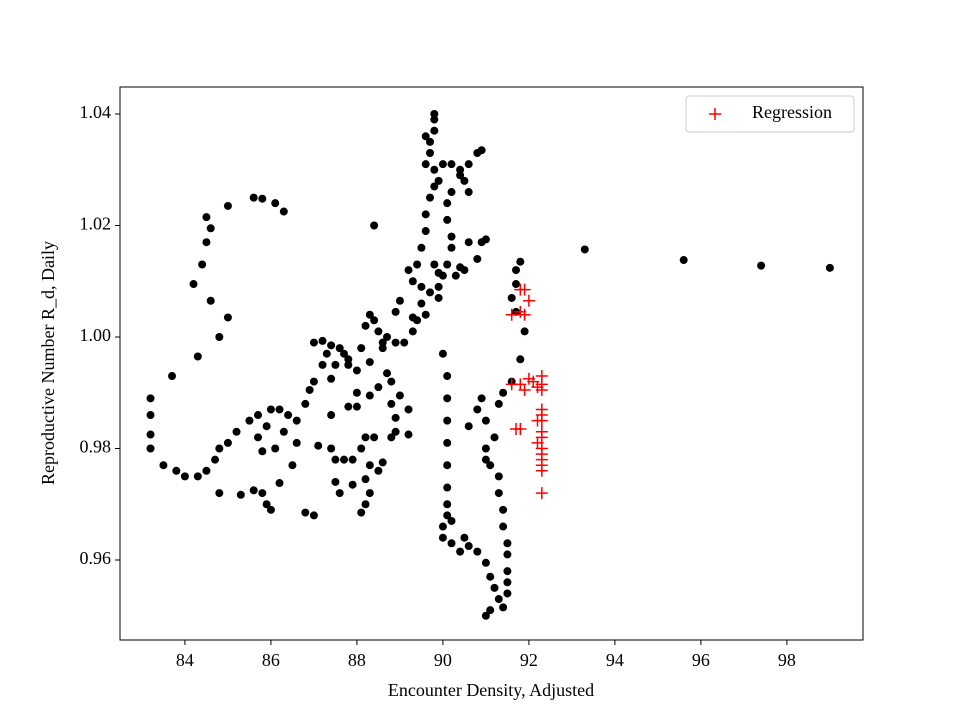  What do you see at coordinates (96, 224) in the screenshot?
I see `y-tick-label: 1.02` at bounding box center [96, 224].